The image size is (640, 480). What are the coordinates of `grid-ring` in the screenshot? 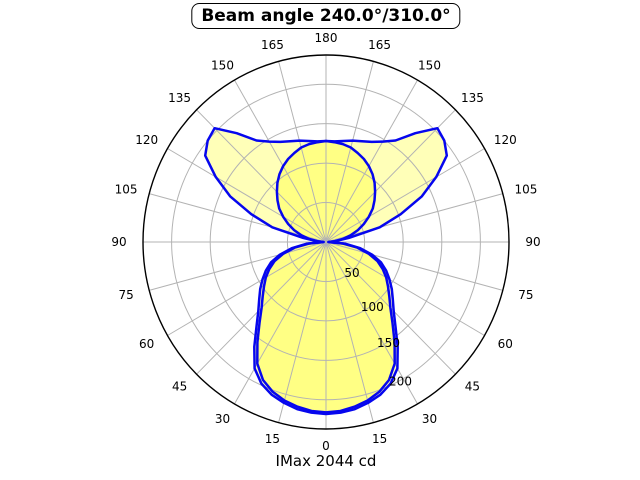 It's located at (326, 242).